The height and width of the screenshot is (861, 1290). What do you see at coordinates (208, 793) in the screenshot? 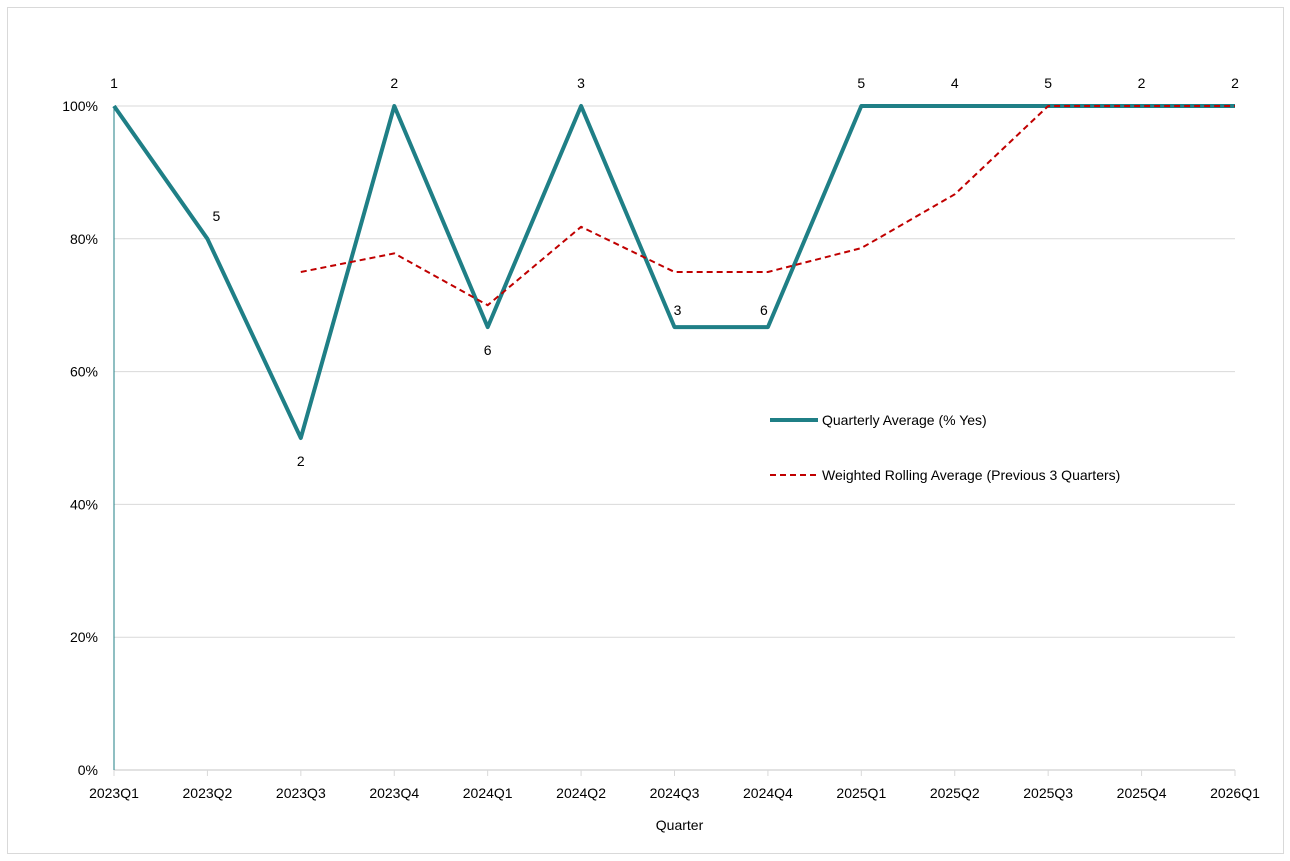
I see `x-tick-label: 2023Q2` at bounding box center [208, 793].